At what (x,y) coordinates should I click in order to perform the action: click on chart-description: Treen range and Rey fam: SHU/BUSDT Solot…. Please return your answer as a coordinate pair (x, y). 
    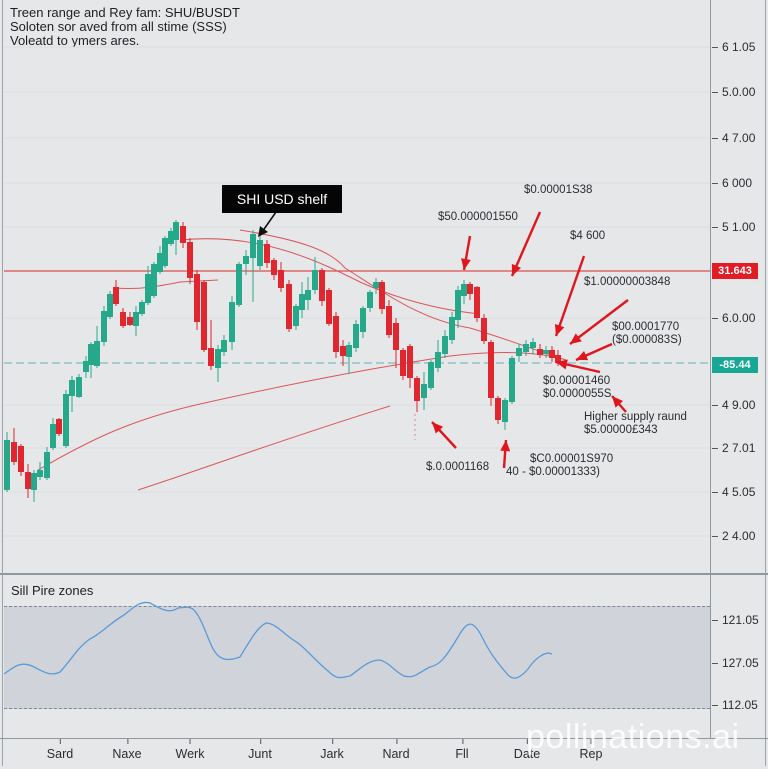
    Looking at the image, I should click on (125, 27).